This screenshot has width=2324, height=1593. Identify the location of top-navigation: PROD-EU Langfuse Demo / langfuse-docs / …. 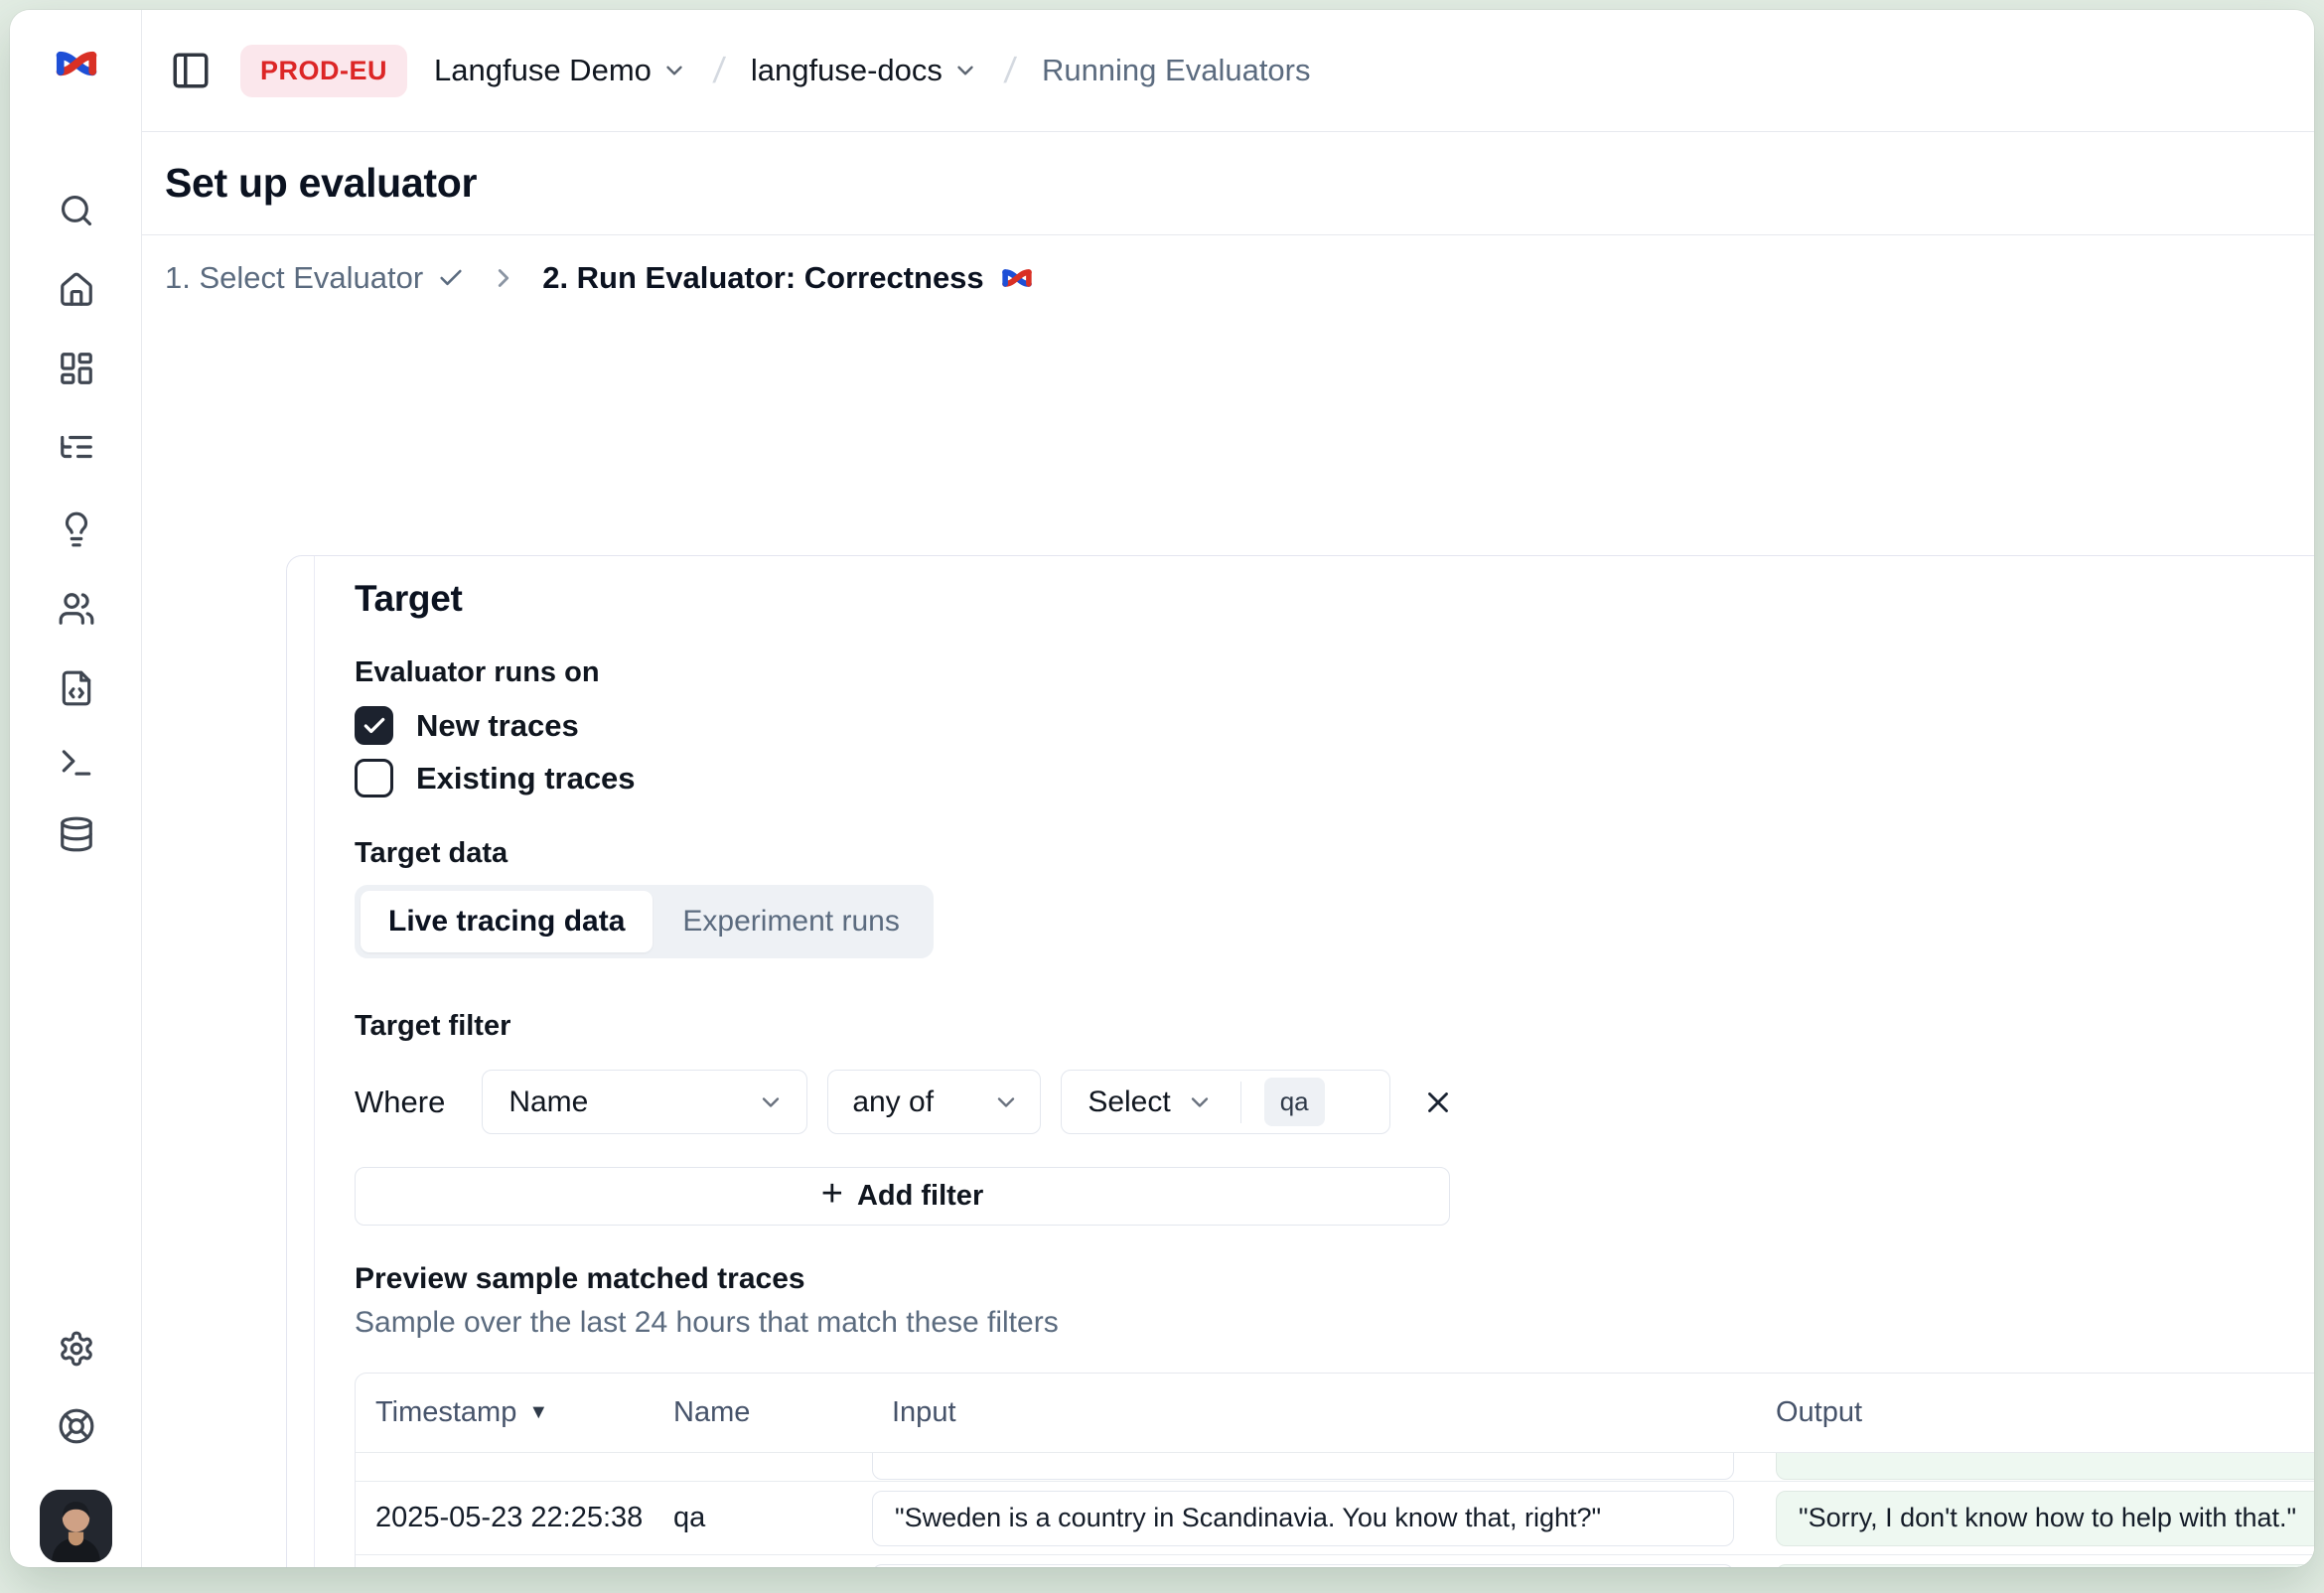
(1228, 71).